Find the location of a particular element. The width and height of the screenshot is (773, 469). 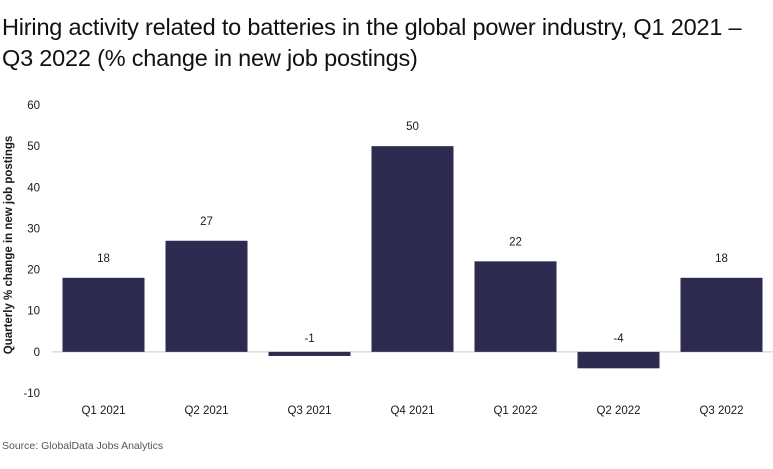

y-tick-label: -10 is located at coordinates (31, 394).